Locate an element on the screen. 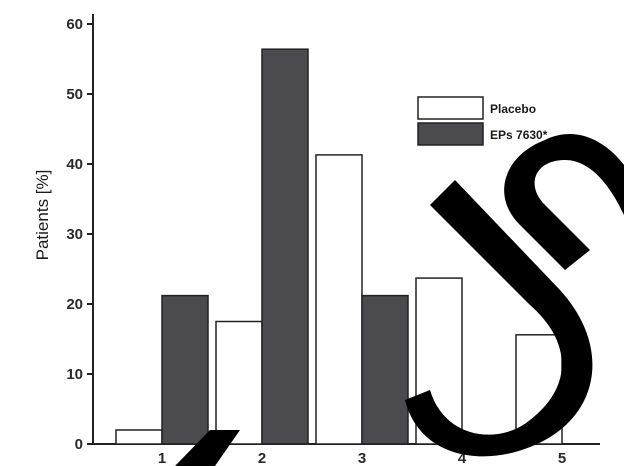 This screenshot has width=624, height=466. legend: Placebo EPs 7630* is located at coordinates (482, 121).